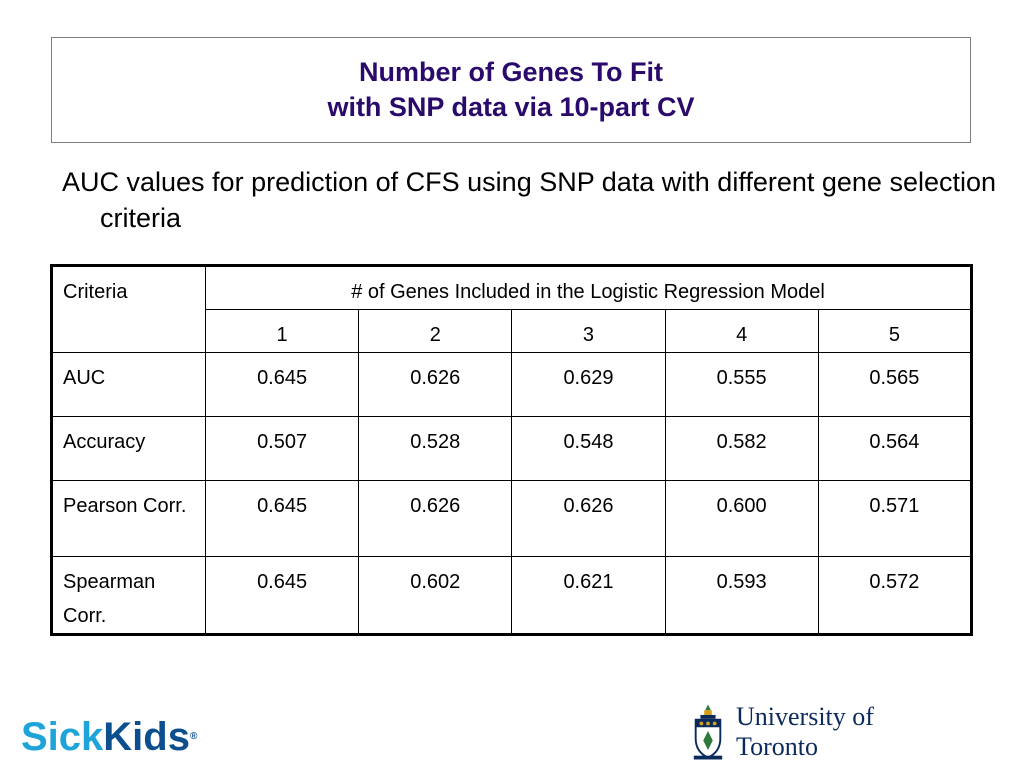  Describe the element at coordinates (741, 331) in the screenshot. I see `gene-count-4: 4` at that location.